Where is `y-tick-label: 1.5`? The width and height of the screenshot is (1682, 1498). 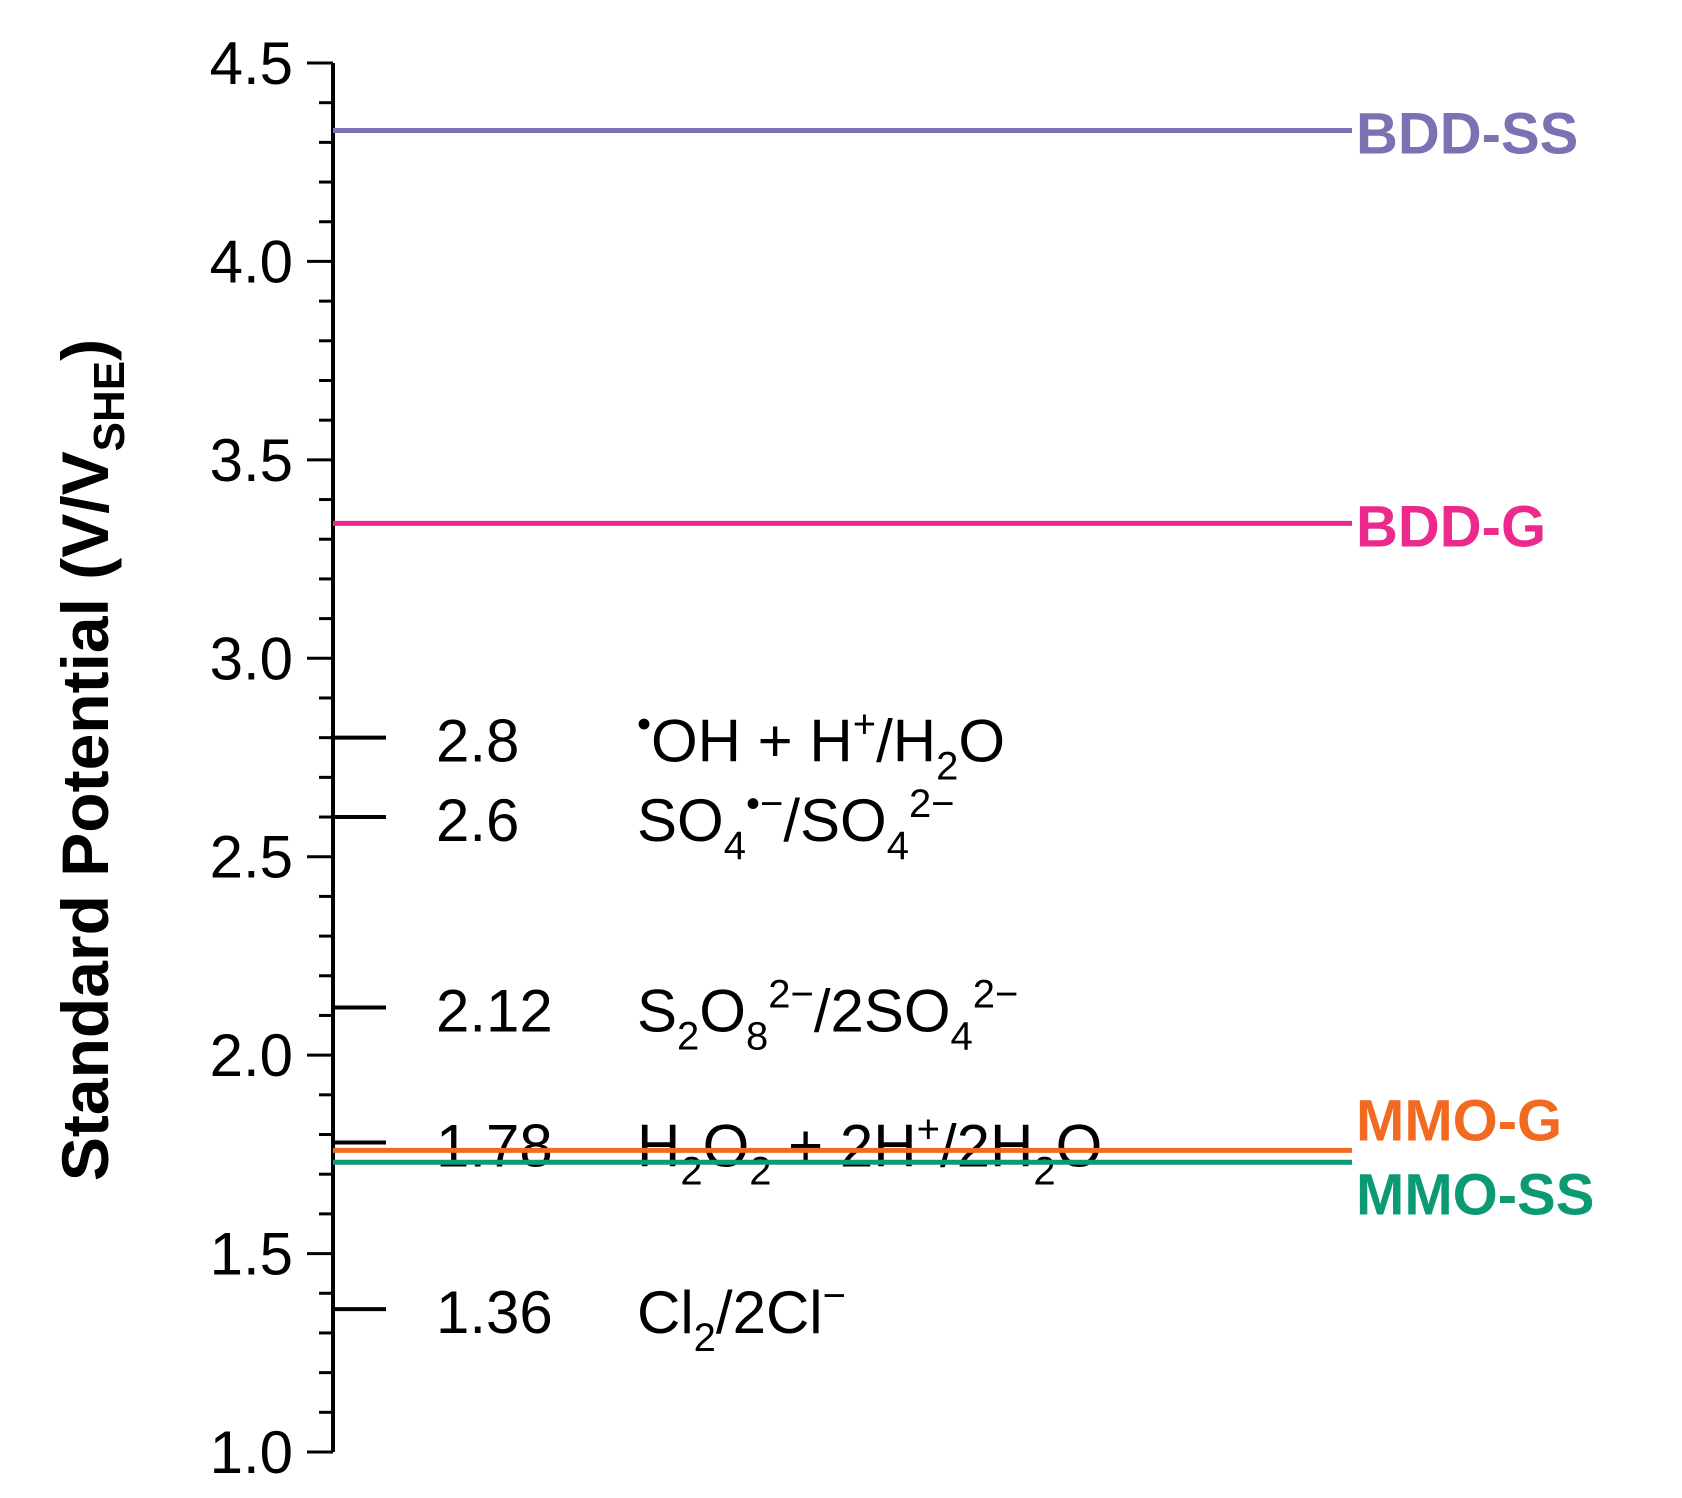
y-tick-label: 1.5 is located at coordinates (251, 1254).